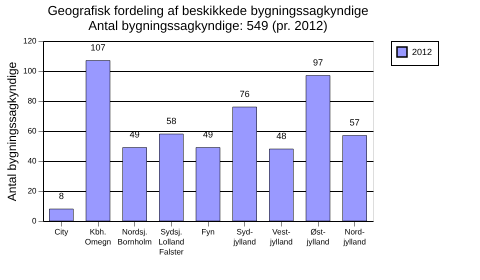  What do you see at coordinates (354, 237) in the screenshot?
I see `x-tick-label: Nord- jylland` at bounding box center [354, 237].